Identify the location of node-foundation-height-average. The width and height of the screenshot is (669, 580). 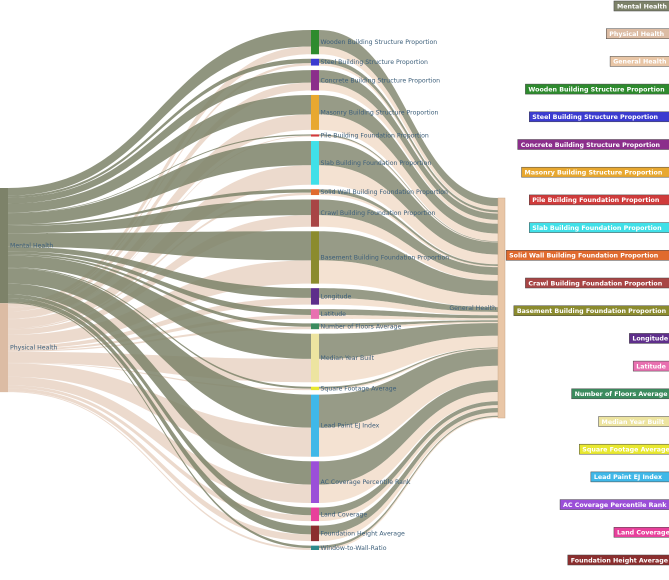
(315, 533).